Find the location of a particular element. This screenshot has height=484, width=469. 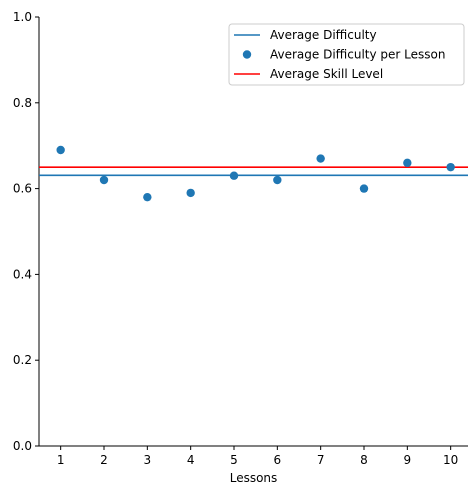

hlines is located at coordinates (253, 171).